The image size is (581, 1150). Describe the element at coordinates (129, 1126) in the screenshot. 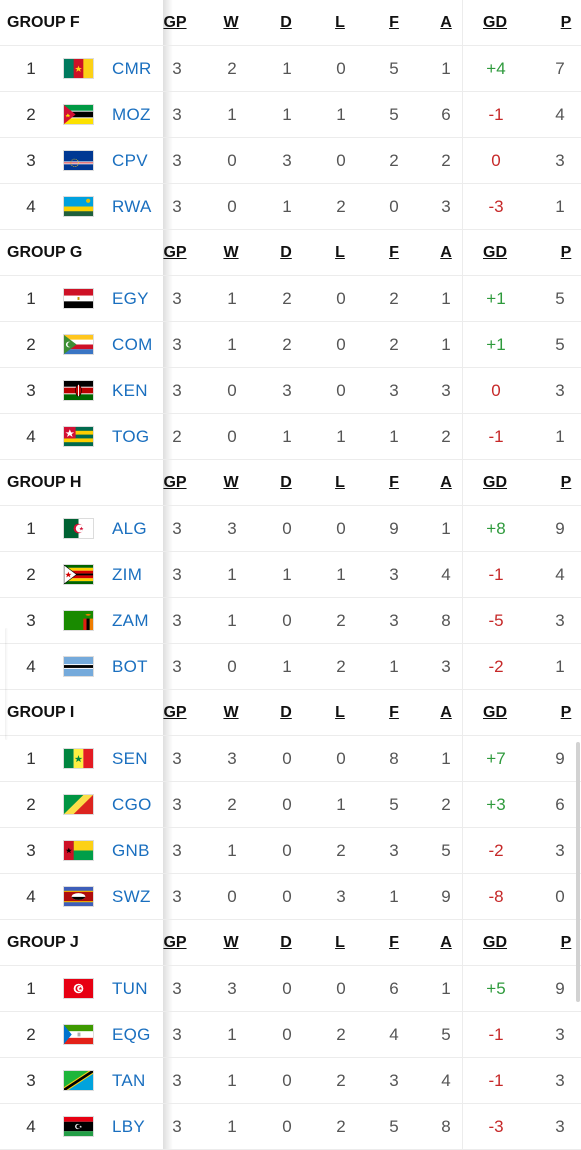

I see `team-link: LBY` at that location.